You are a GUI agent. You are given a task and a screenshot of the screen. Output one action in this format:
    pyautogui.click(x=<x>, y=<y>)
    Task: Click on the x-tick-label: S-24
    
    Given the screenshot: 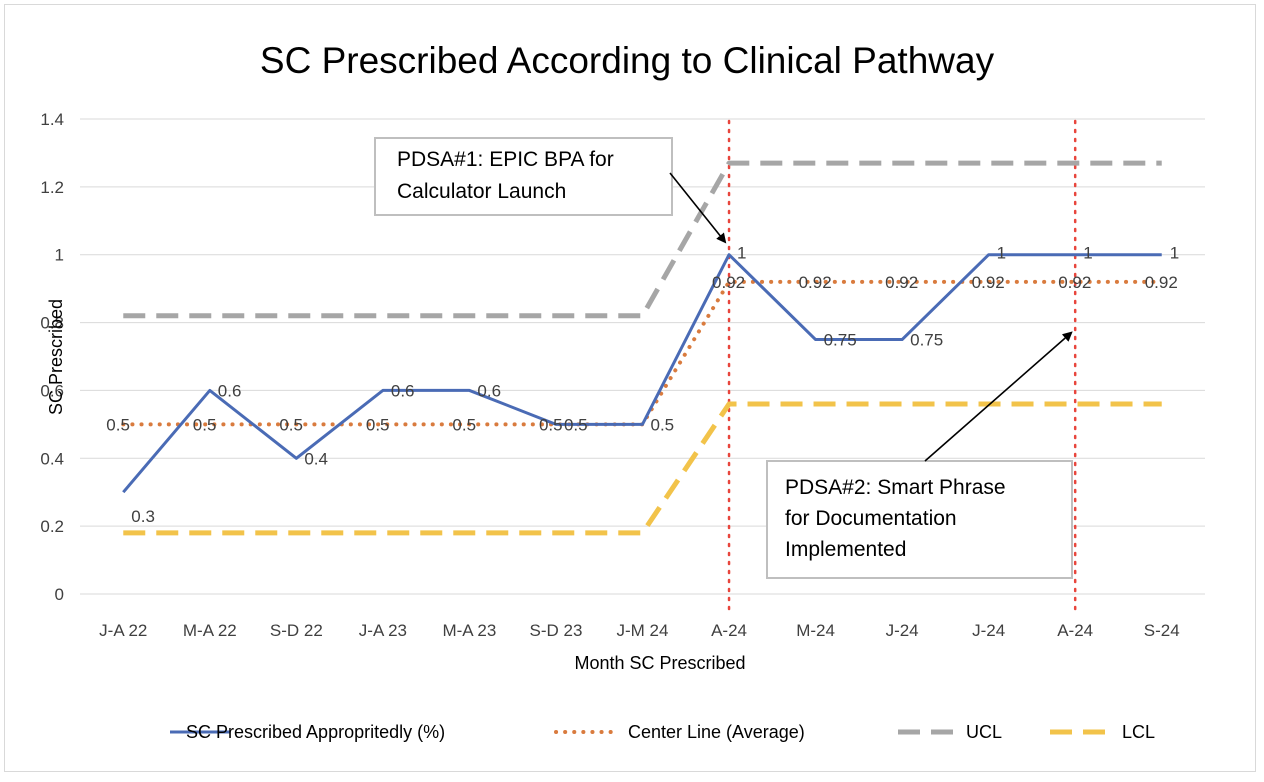 What is the action you would take?
    pyautogui.click(x=1162, y=630)
    